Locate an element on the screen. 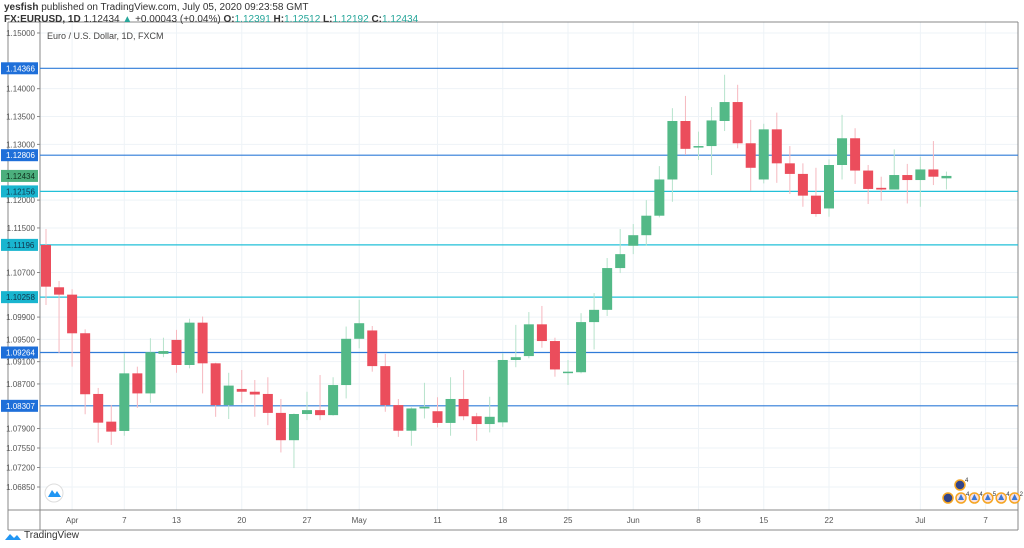 This screenshot has height=548, width=1024. price-change: +0.00043 (+0.04%) is located at coordinates (178, 19).